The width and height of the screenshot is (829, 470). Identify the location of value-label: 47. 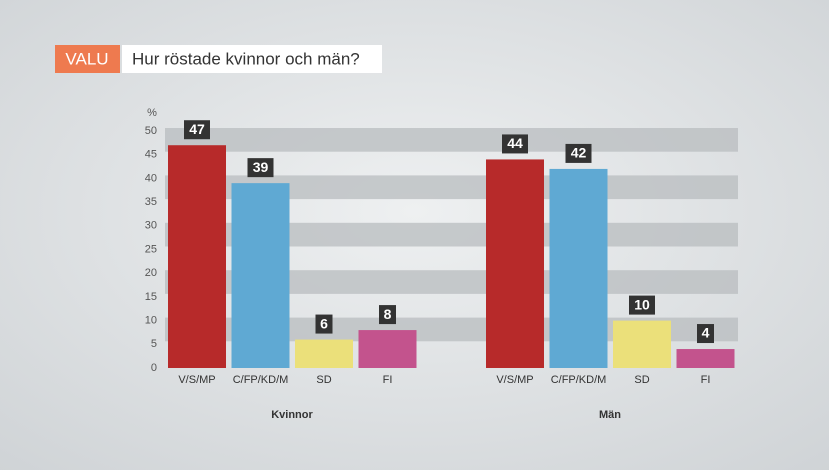
(197, 129).